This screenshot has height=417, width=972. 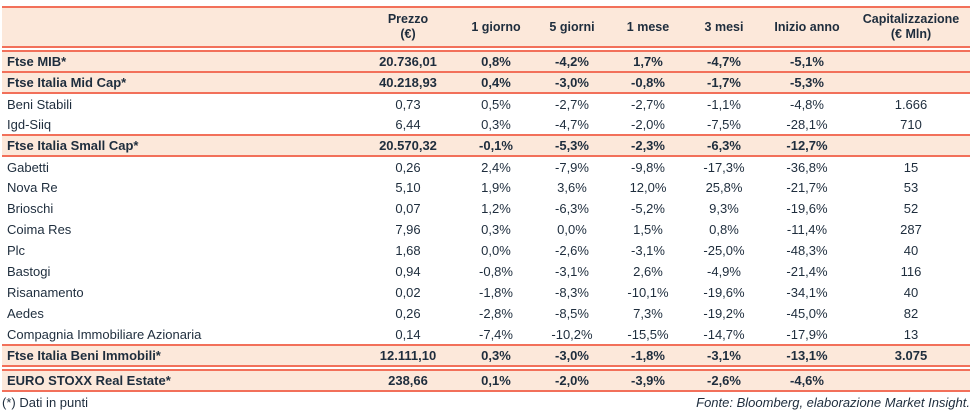 What do you see at coordinates (408, 292) in the screenshot?
I see `value-cell: 0,02` at bounding box center [408, 292].